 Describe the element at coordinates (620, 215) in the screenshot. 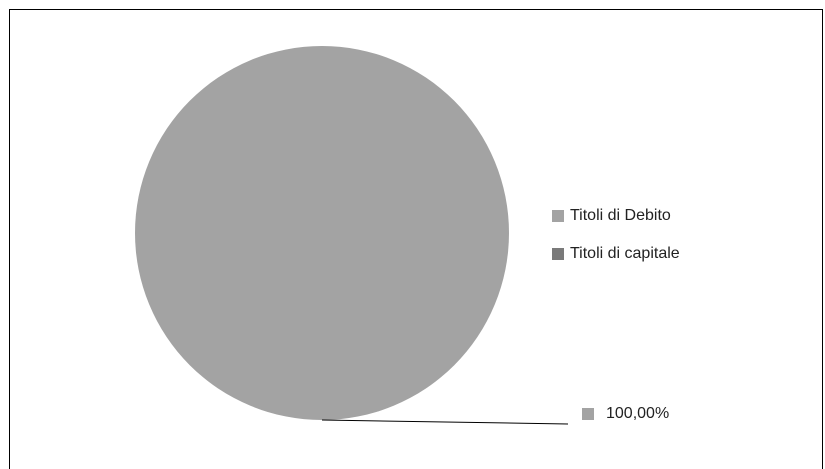

I see `legend-label-titoli-di-debito: Titoli di Debito` at that location.